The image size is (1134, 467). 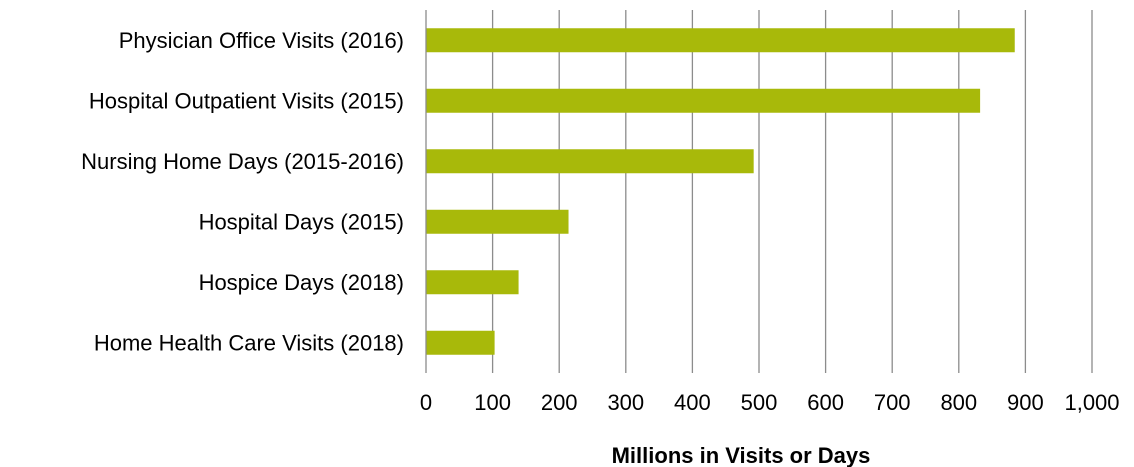 I want to click on x-tick-labels: 0 100 200 300 400 500 600 700 800 900 1,000, so click(x=770, y=402).